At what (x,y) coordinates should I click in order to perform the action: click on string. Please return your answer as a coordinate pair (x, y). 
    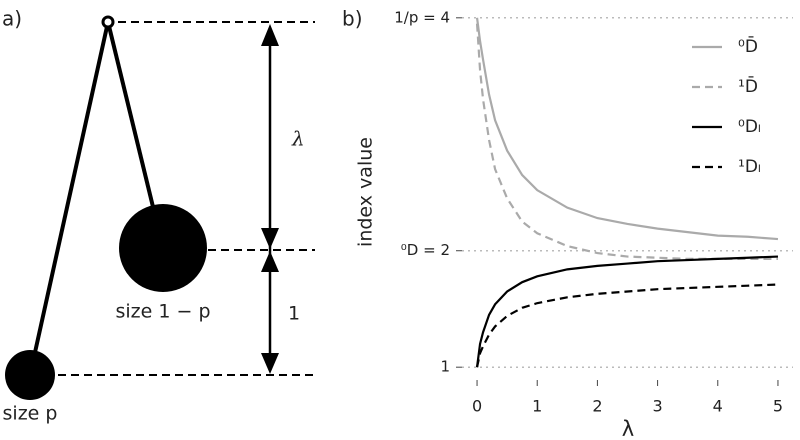
    Looking at the image, I should click on (69, 198).